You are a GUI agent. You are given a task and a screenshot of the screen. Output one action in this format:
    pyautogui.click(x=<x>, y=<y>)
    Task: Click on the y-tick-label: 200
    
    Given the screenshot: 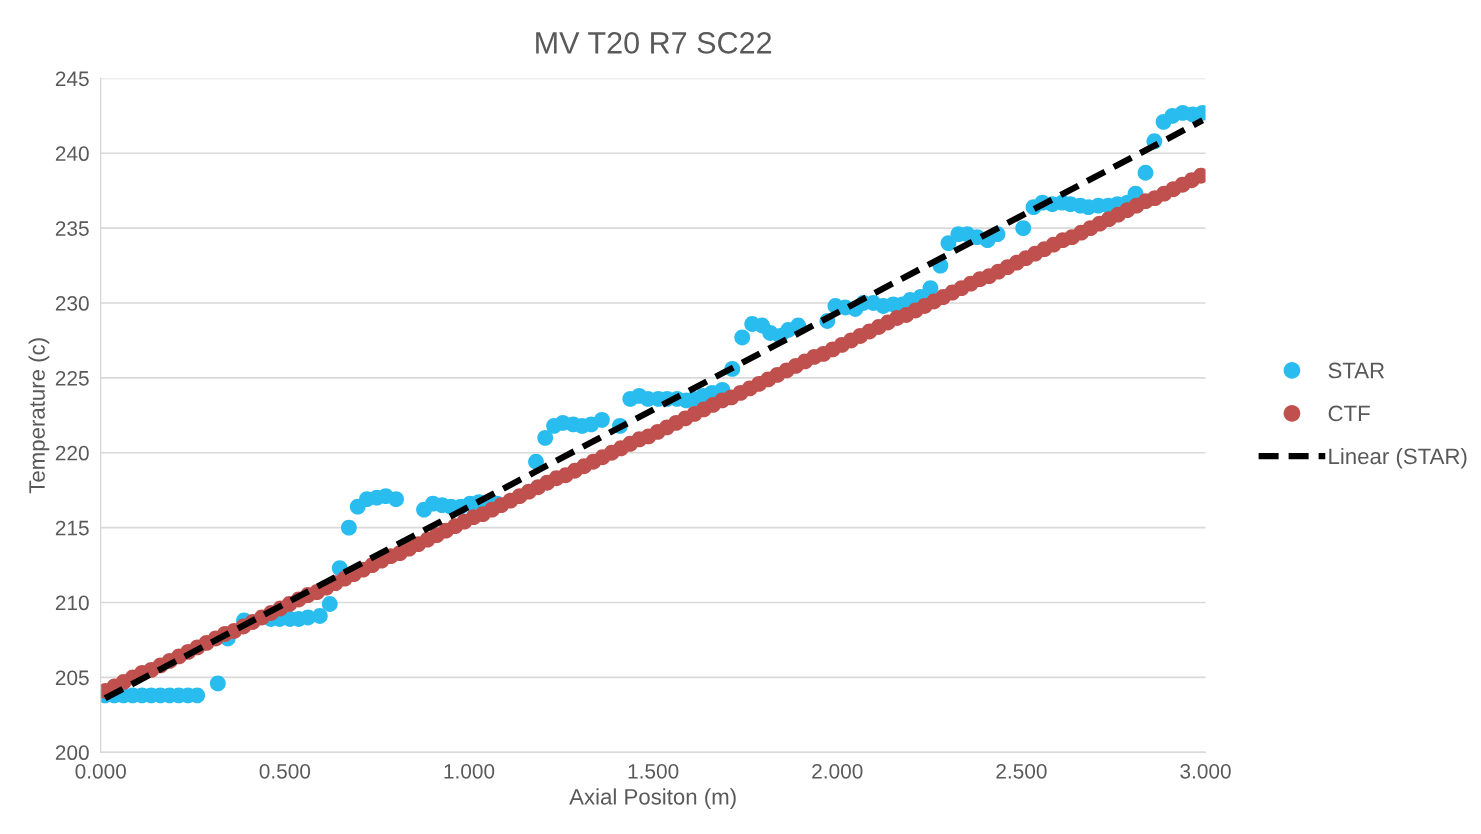 What is the action you would take?
    pyautogui.click(x=72, y=753)
    